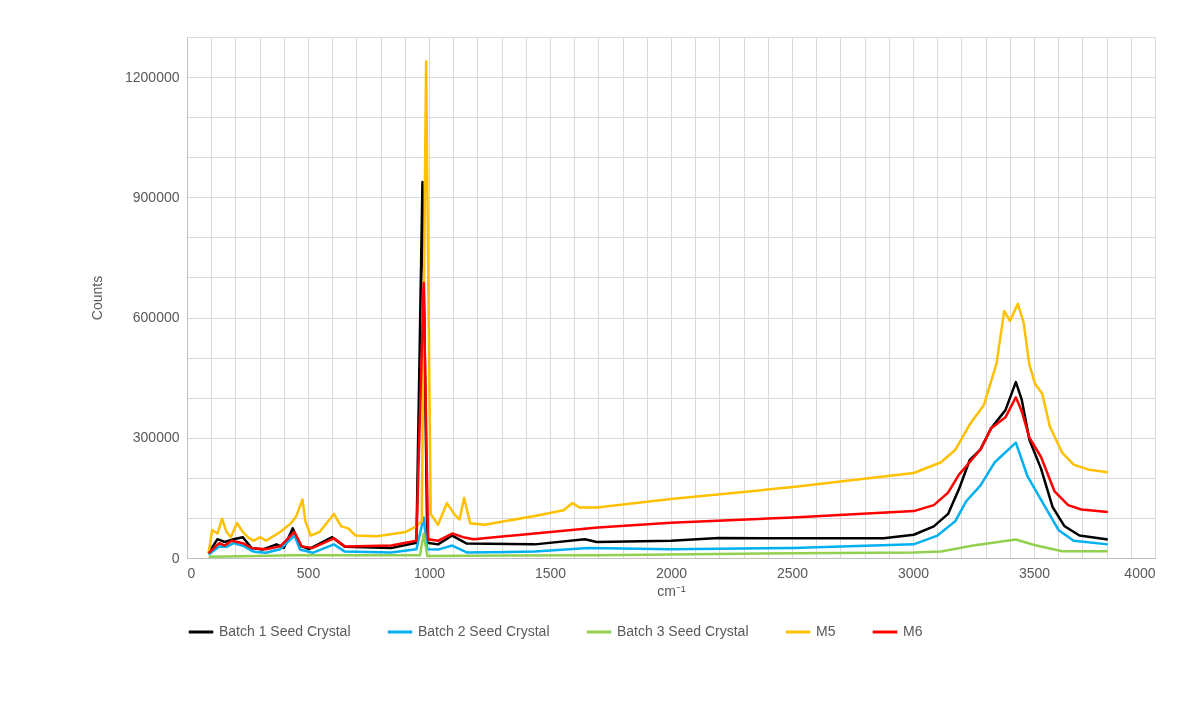 The width and height of the screenshot is (1198, 713). What do you see at coordinates (671, 590) in the screenshot?
I see `x-axis-title: cm⁻¹` at bounding box center [671, 590].